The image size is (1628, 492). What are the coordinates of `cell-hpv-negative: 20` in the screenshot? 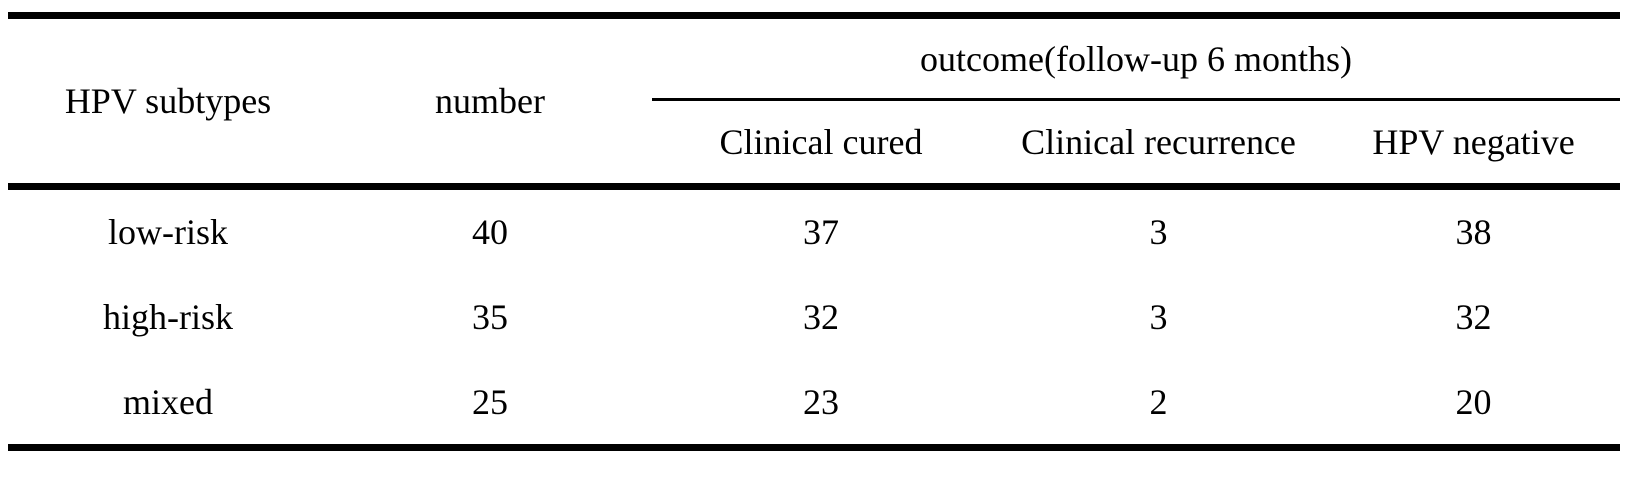 It's located at (1473, 402).